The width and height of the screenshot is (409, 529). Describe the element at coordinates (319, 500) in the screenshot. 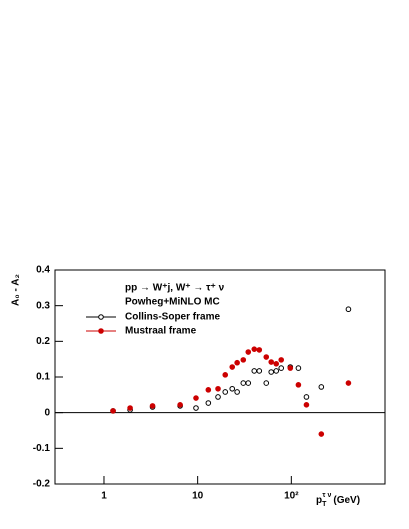

I see `x-label-main: p` at that location.